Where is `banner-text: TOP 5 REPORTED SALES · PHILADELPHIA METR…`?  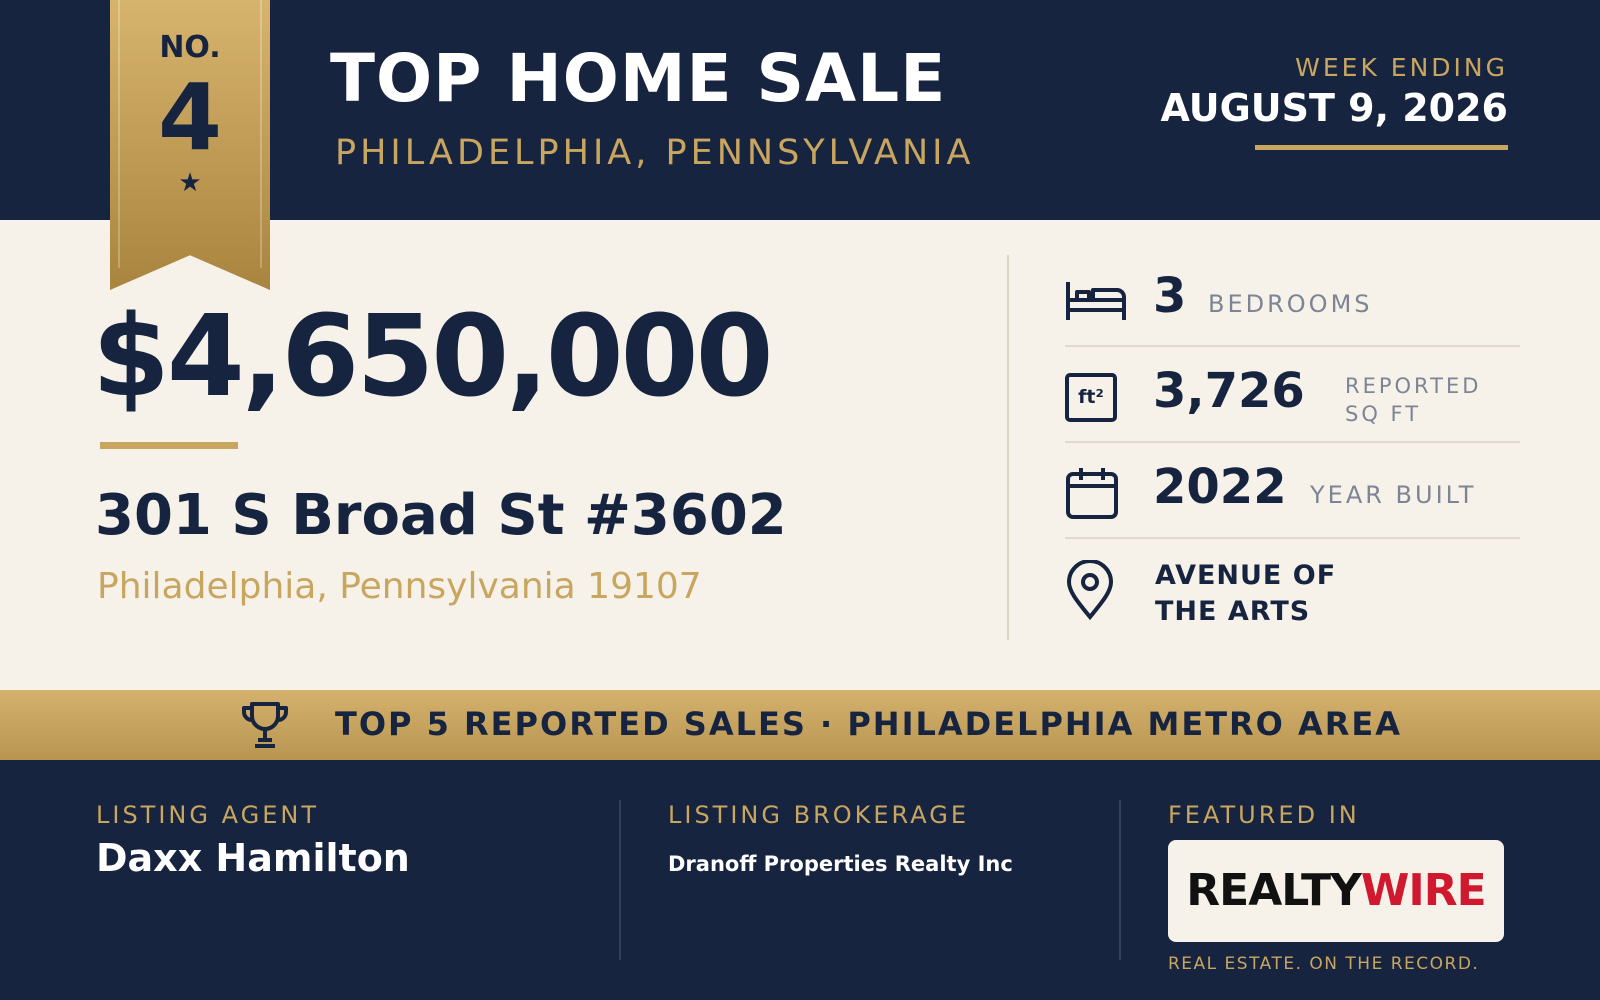
banner-text: TOP 5 REPORTED SALES · PHILADELPHIA METR… is located at coordinates (869, 724).